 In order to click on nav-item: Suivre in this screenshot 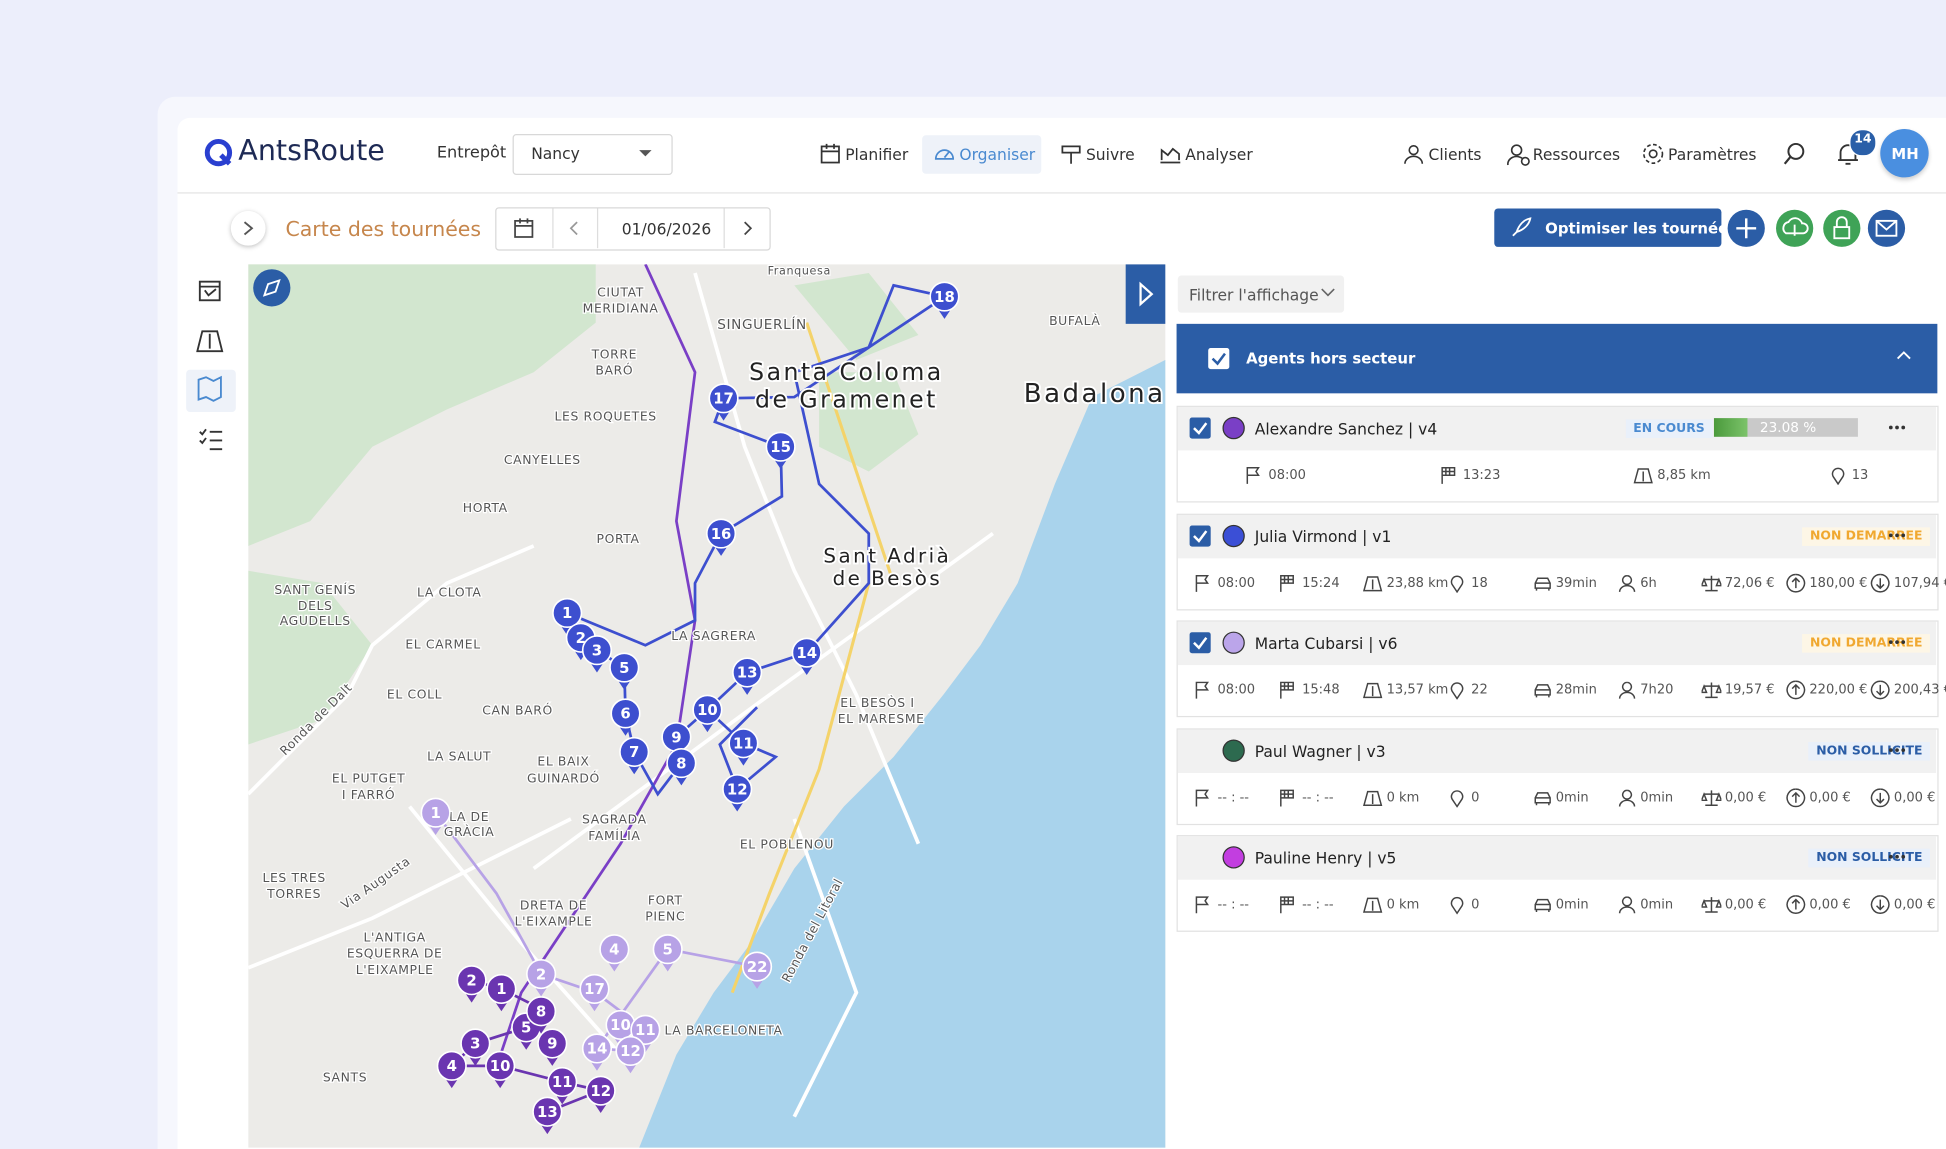, I will do `click(1110, 154)`.